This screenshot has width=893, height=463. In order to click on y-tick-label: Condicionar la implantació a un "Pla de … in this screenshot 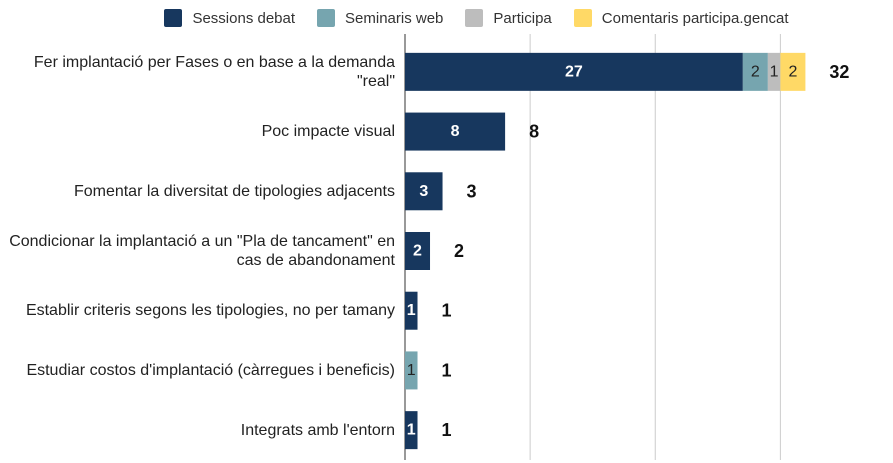, I will do `click(197, 251)`.